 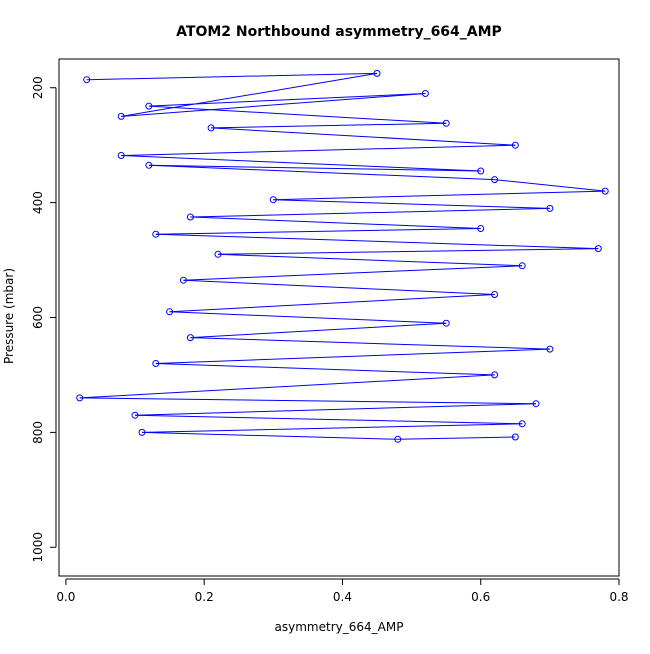 What do you see at coordinates (38, 87) in the screenshot?
I see `y-tick-label: 200` at bounding box center [38, 87].